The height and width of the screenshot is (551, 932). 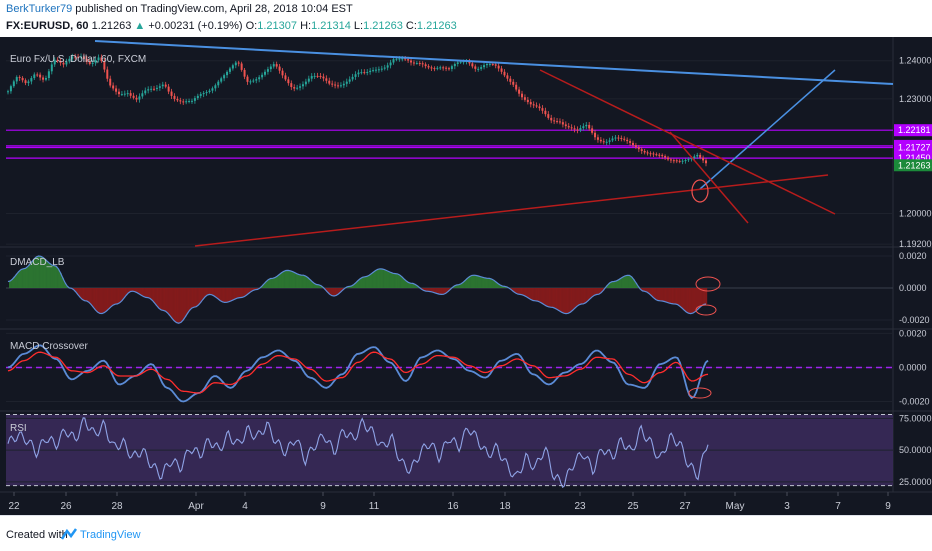 What do you see at coordinates (140, 26) in the screenshot?
I see `up-arrow-icon: ▲` at bounding box center [140, 26].